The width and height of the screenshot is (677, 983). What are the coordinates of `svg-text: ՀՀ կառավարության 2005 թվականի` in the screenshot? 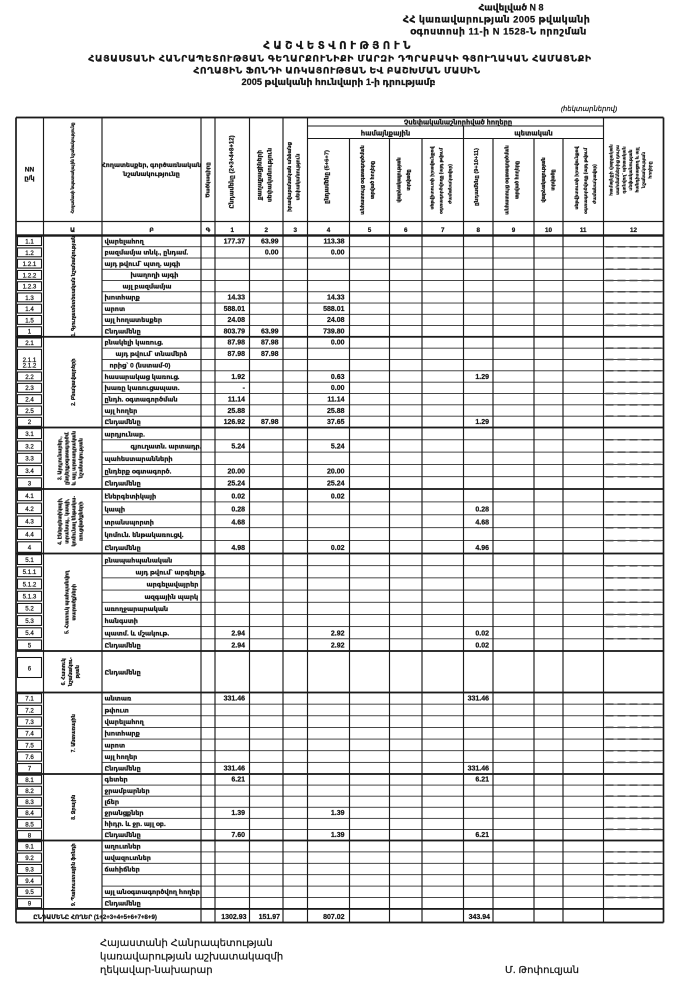 It's located at (496, 19).